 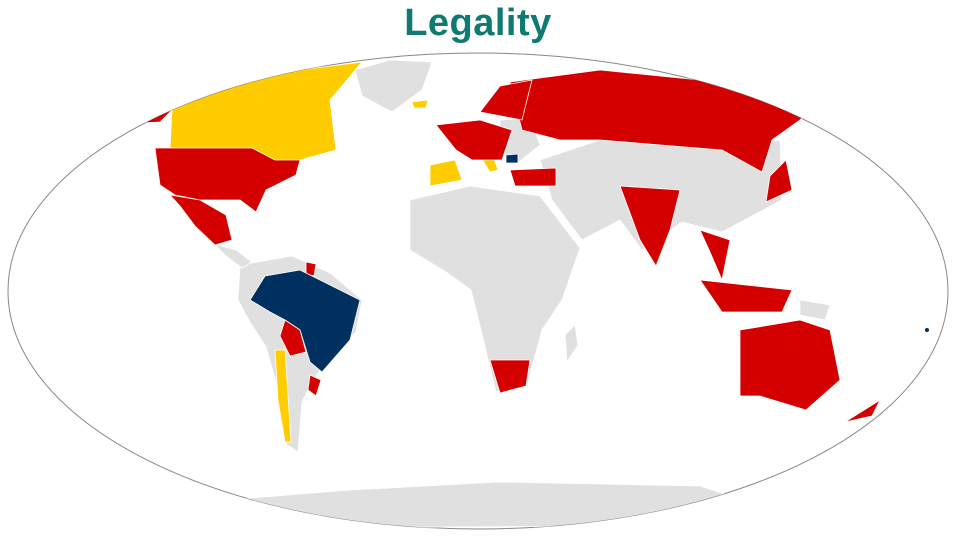 What do you see at coordinates (201, 220) in the screenshot?
I see `mexico` at bounding box center [201, 220].